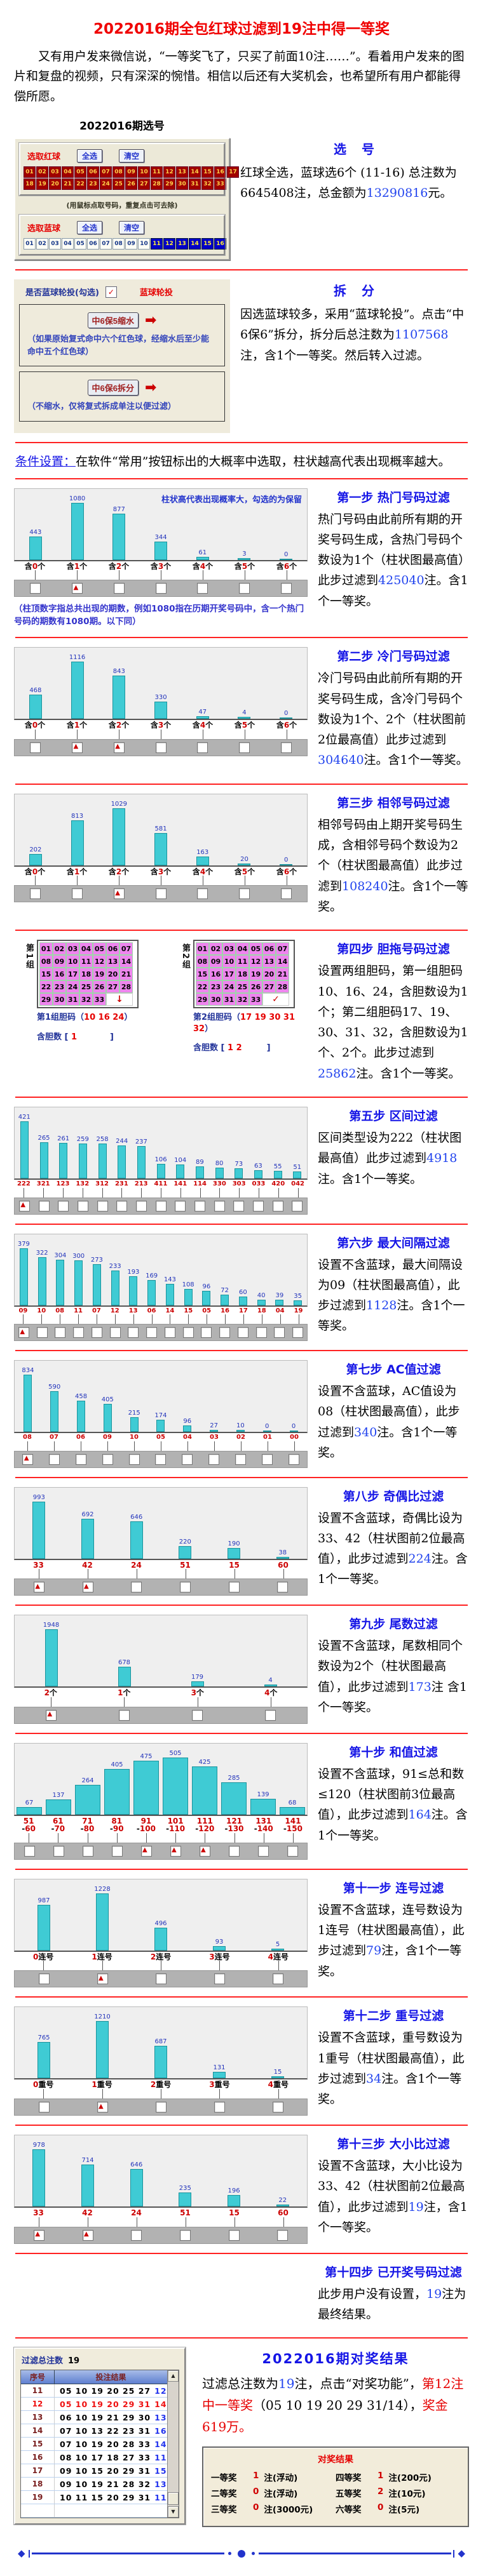 The width and height of the screenshot is (483, 2576). I want to click on dan-number-cell: 12, so click(99, 961).